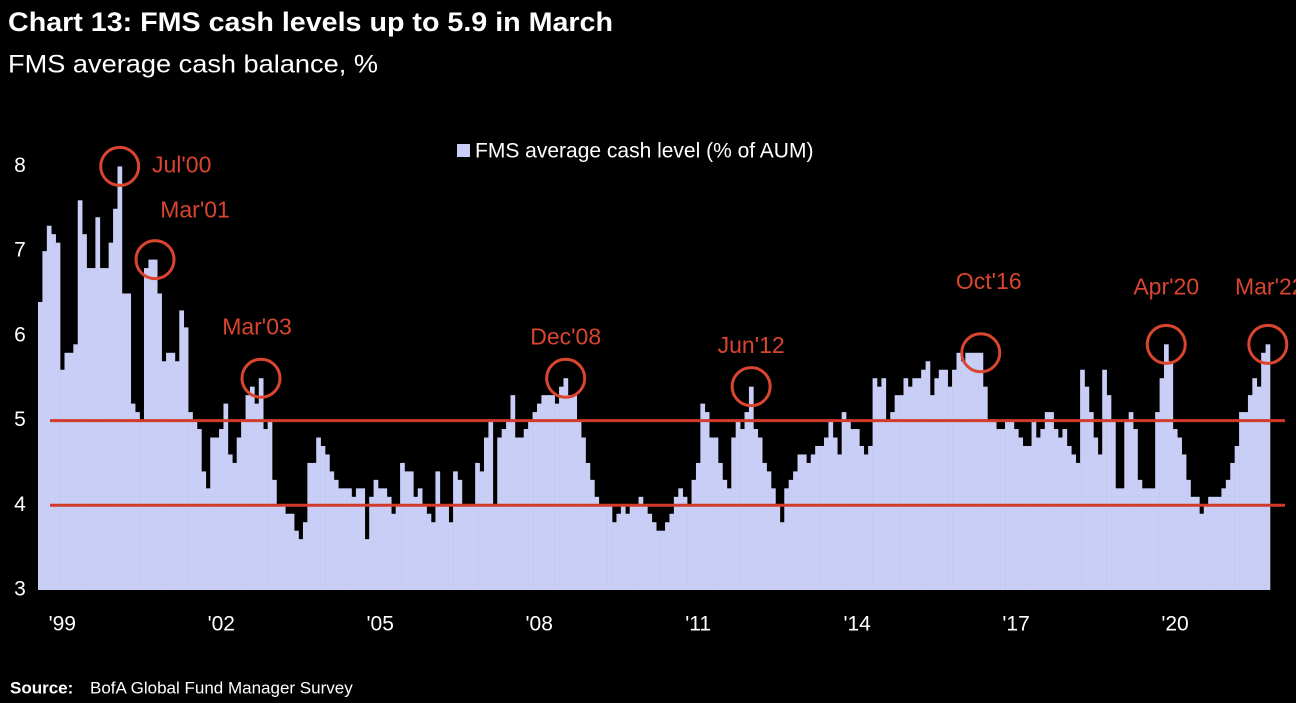  Describe the element at coordinates (1265, 286) in the screenshot. I see `annotation-label: Mar'22` at that location.